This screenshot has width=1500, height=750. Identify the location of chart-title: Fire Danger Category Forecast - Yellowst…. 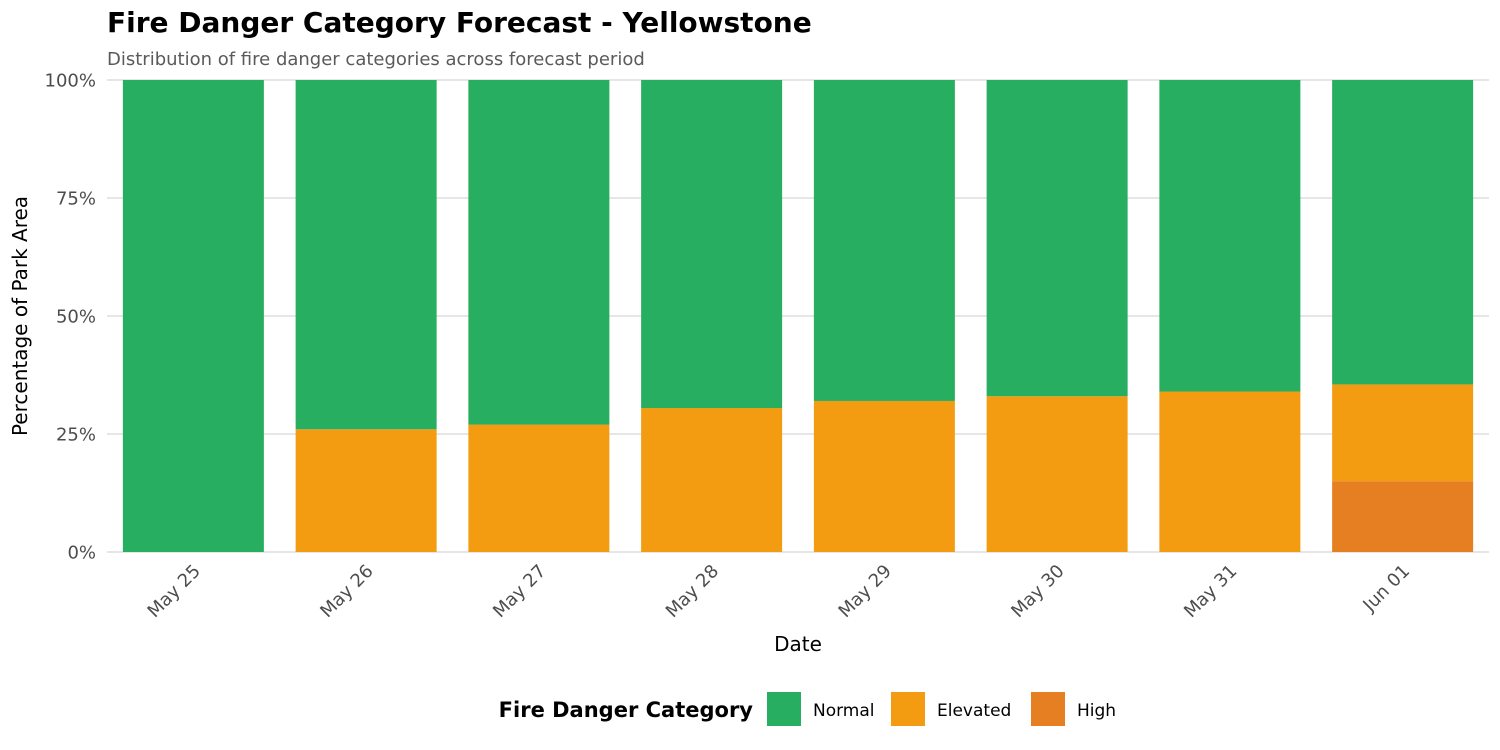
(459, 22).